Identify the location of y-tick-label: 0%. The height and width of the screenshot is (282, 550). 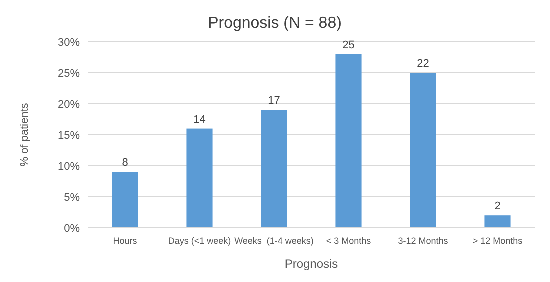
(72, 228).